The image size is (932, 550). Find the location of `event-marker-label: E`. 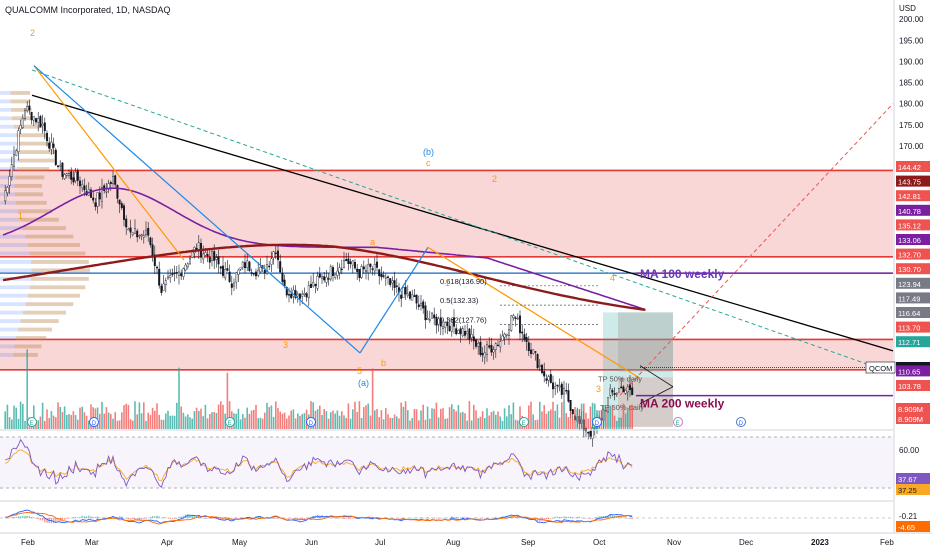

event-marker-label: E is located at coordinates (230, 424).